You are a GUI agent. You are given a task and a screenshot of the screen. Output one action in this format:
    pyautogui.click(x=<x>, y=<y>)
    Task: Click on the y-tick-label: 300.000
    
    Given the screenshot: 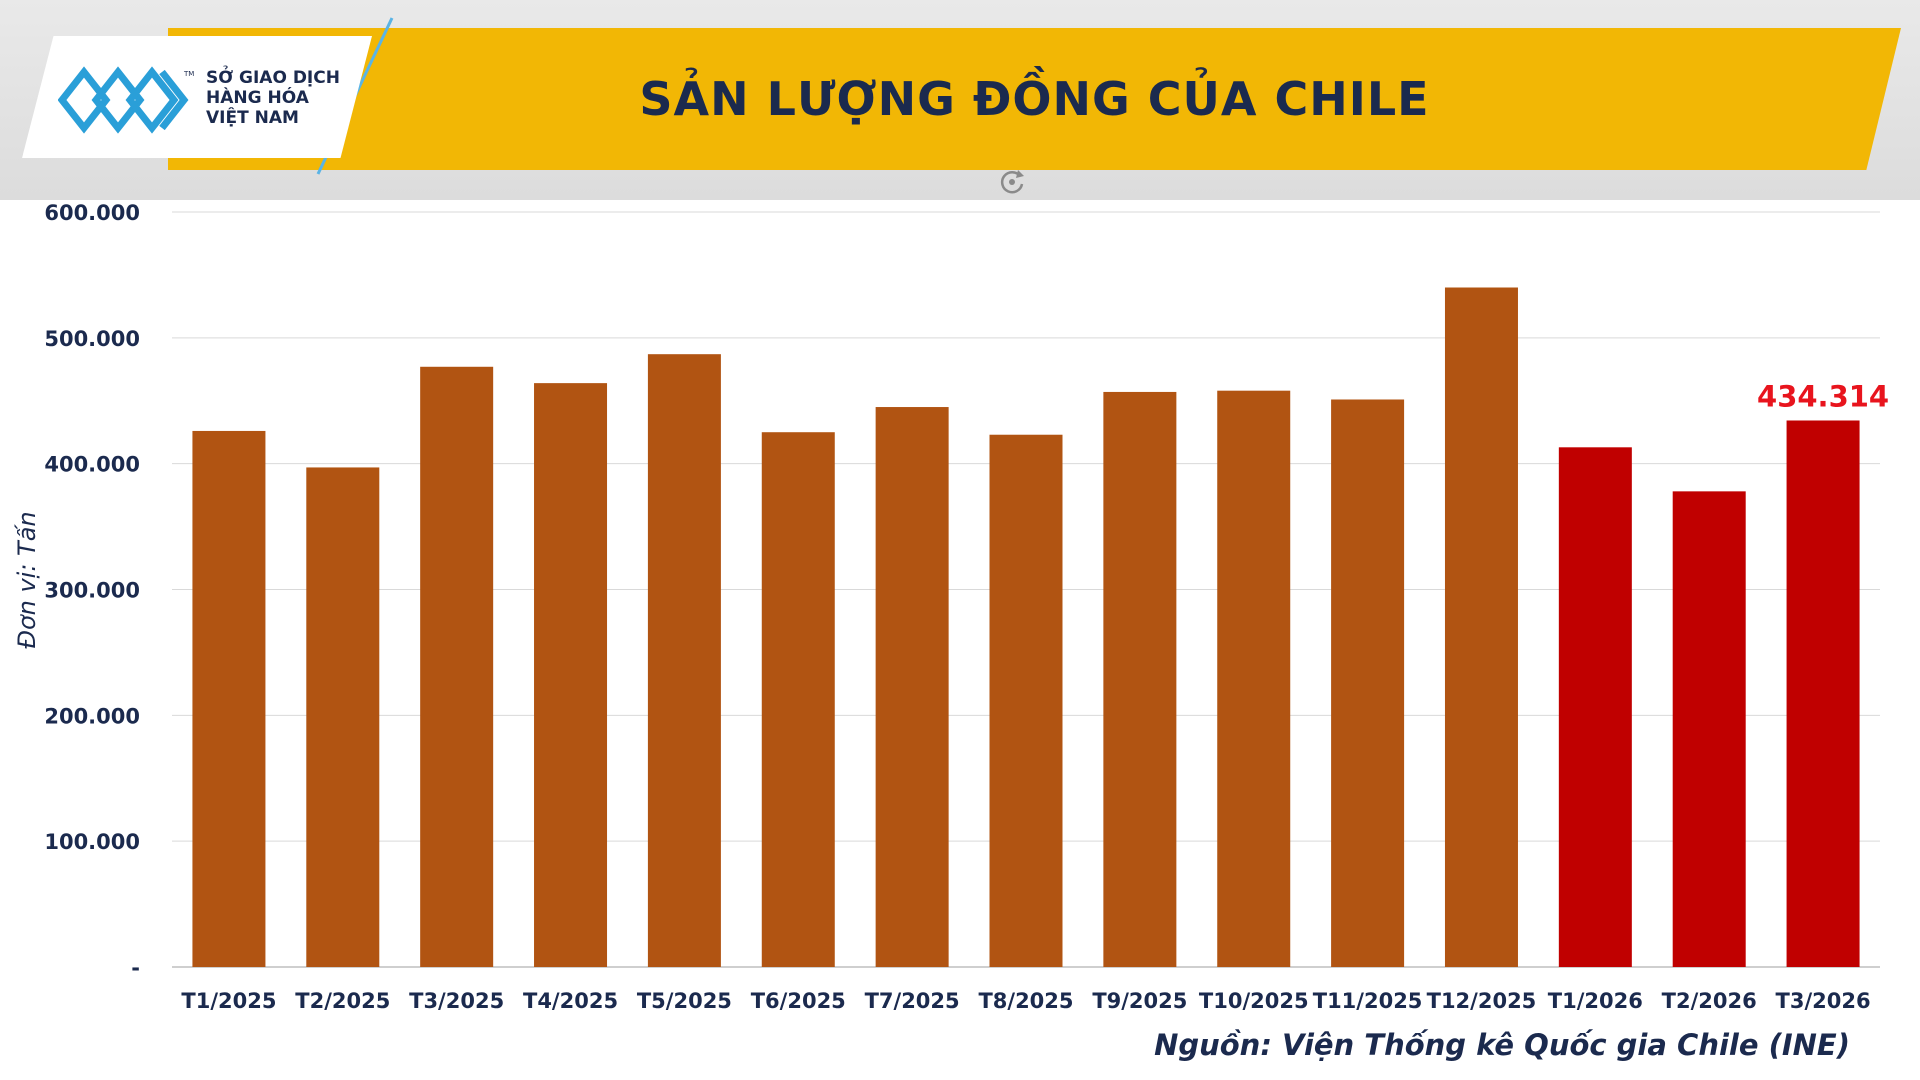 What is the action you would take?
    pyautogui.click(x=92, y=591)
    